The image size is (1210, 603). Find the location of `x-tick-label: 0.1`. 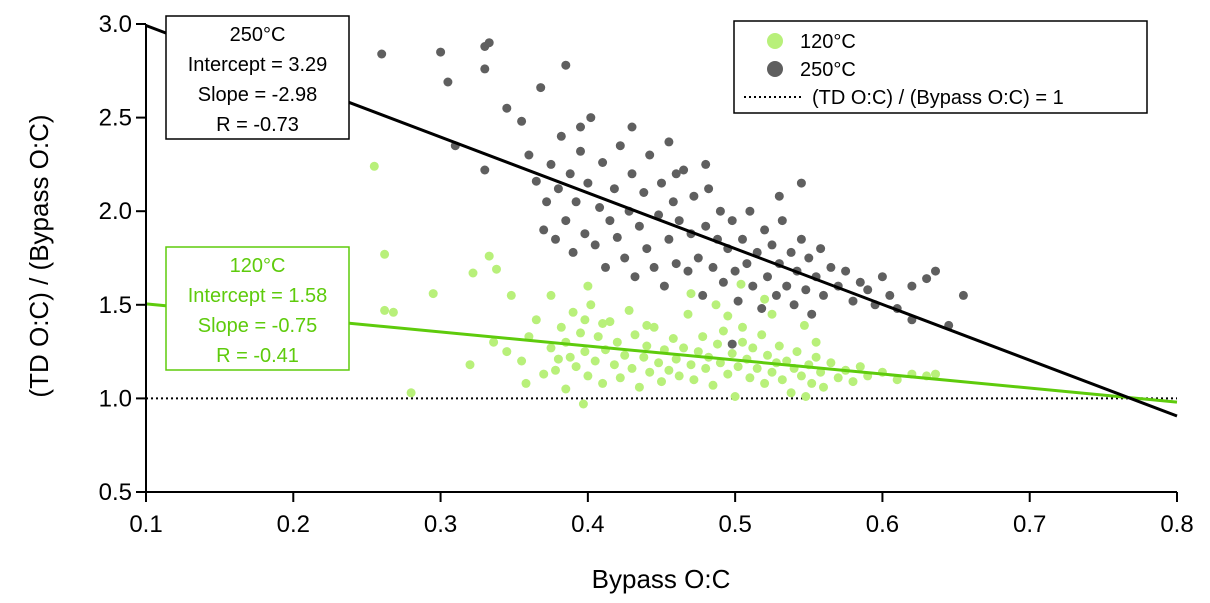

x-tick-label: 0.1 is located at coordinates (145, 524).